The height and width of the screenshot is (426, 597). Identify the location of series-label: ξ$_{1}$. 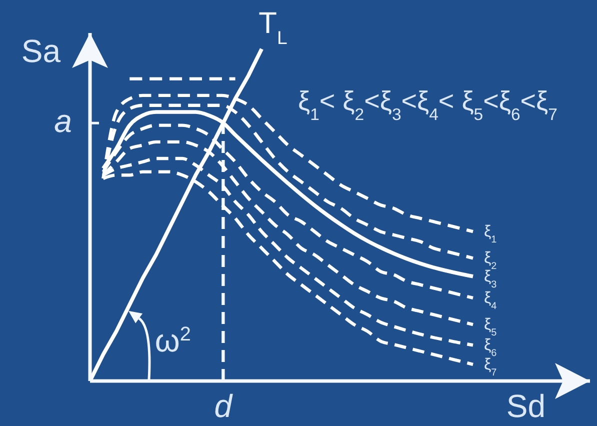
(491, 235).